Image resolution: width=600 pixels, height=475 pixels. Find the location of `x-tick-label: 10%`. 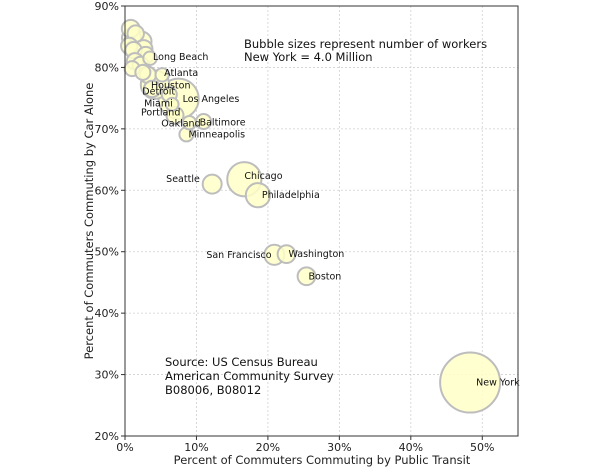

x-tick-label: 10% is located at coordinates (196, 447).